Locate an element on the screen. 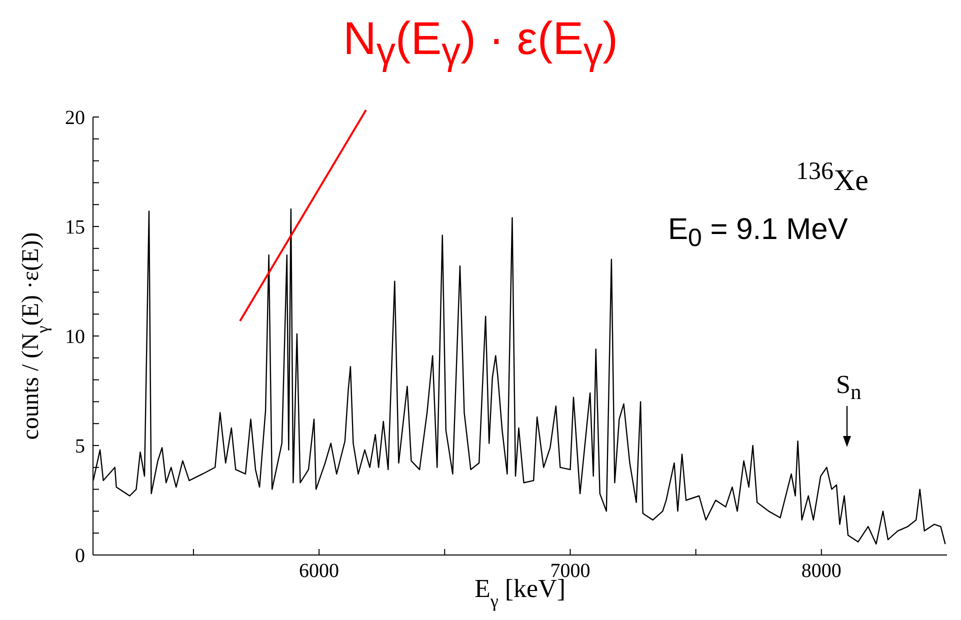  annotation: $^{136}$Xe is located at coordinates (832, 178).